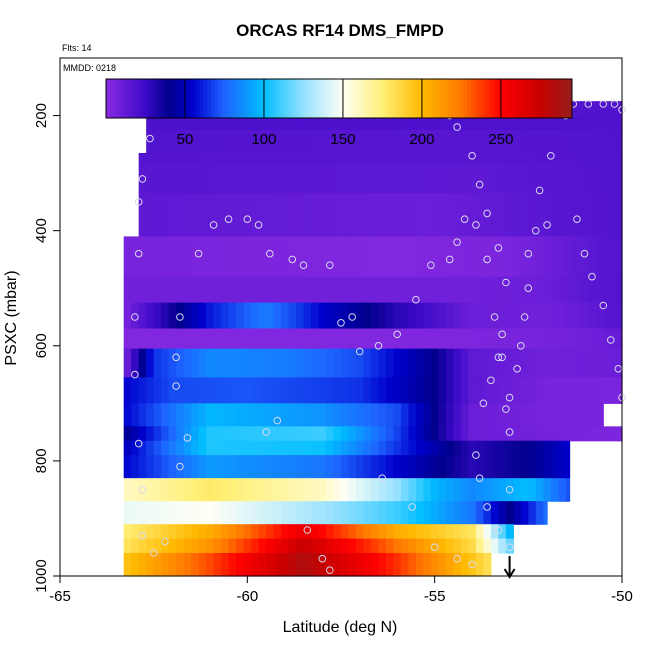 The width and height of the screenshot is (650, 650). What do you see at coordinates (500, 139) in the screenshot?
I see `colorbar-tick-label: 250` at bounding box center [500, 139].